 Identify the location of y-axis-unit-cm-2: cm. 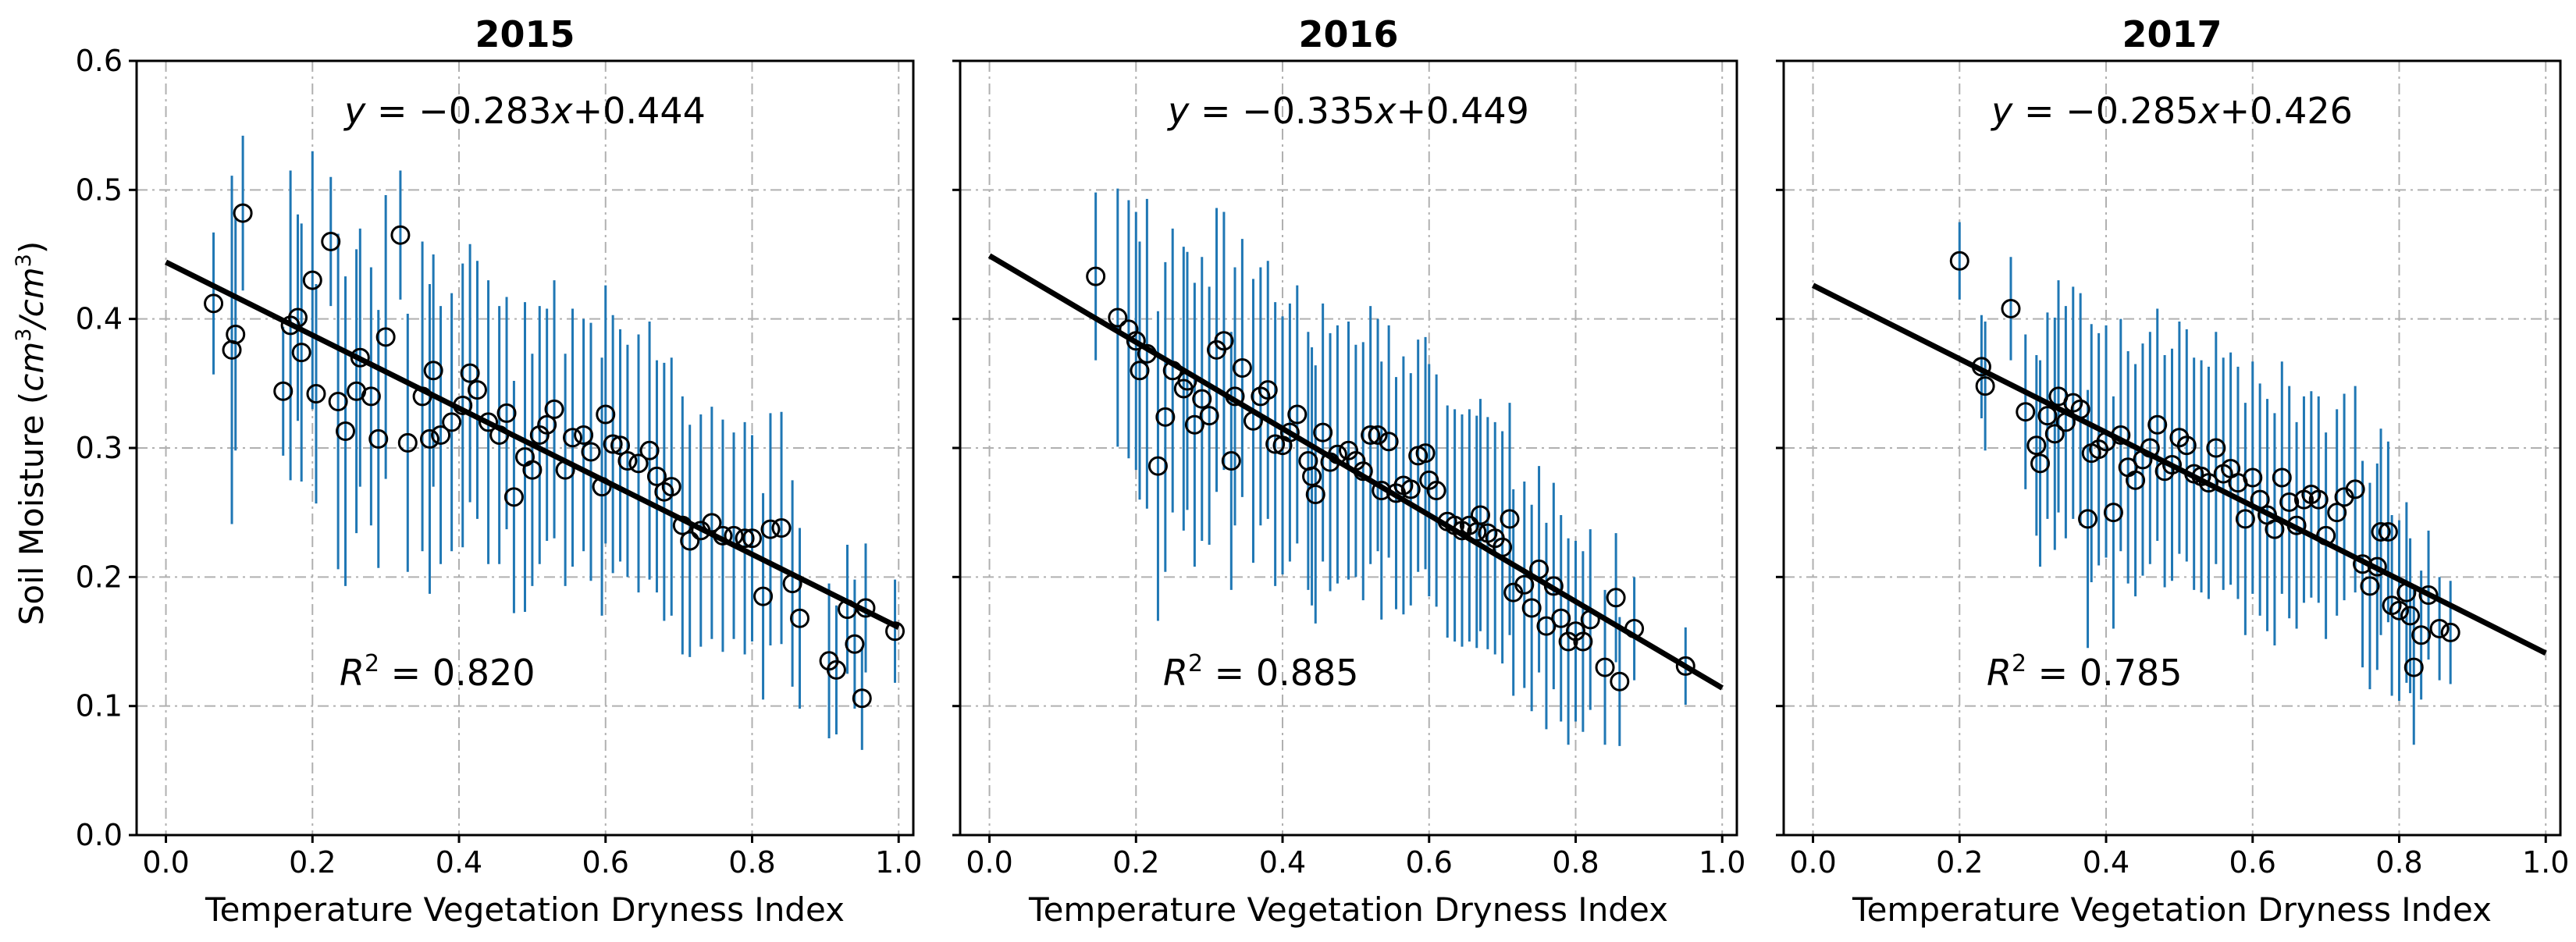
(32, 292).